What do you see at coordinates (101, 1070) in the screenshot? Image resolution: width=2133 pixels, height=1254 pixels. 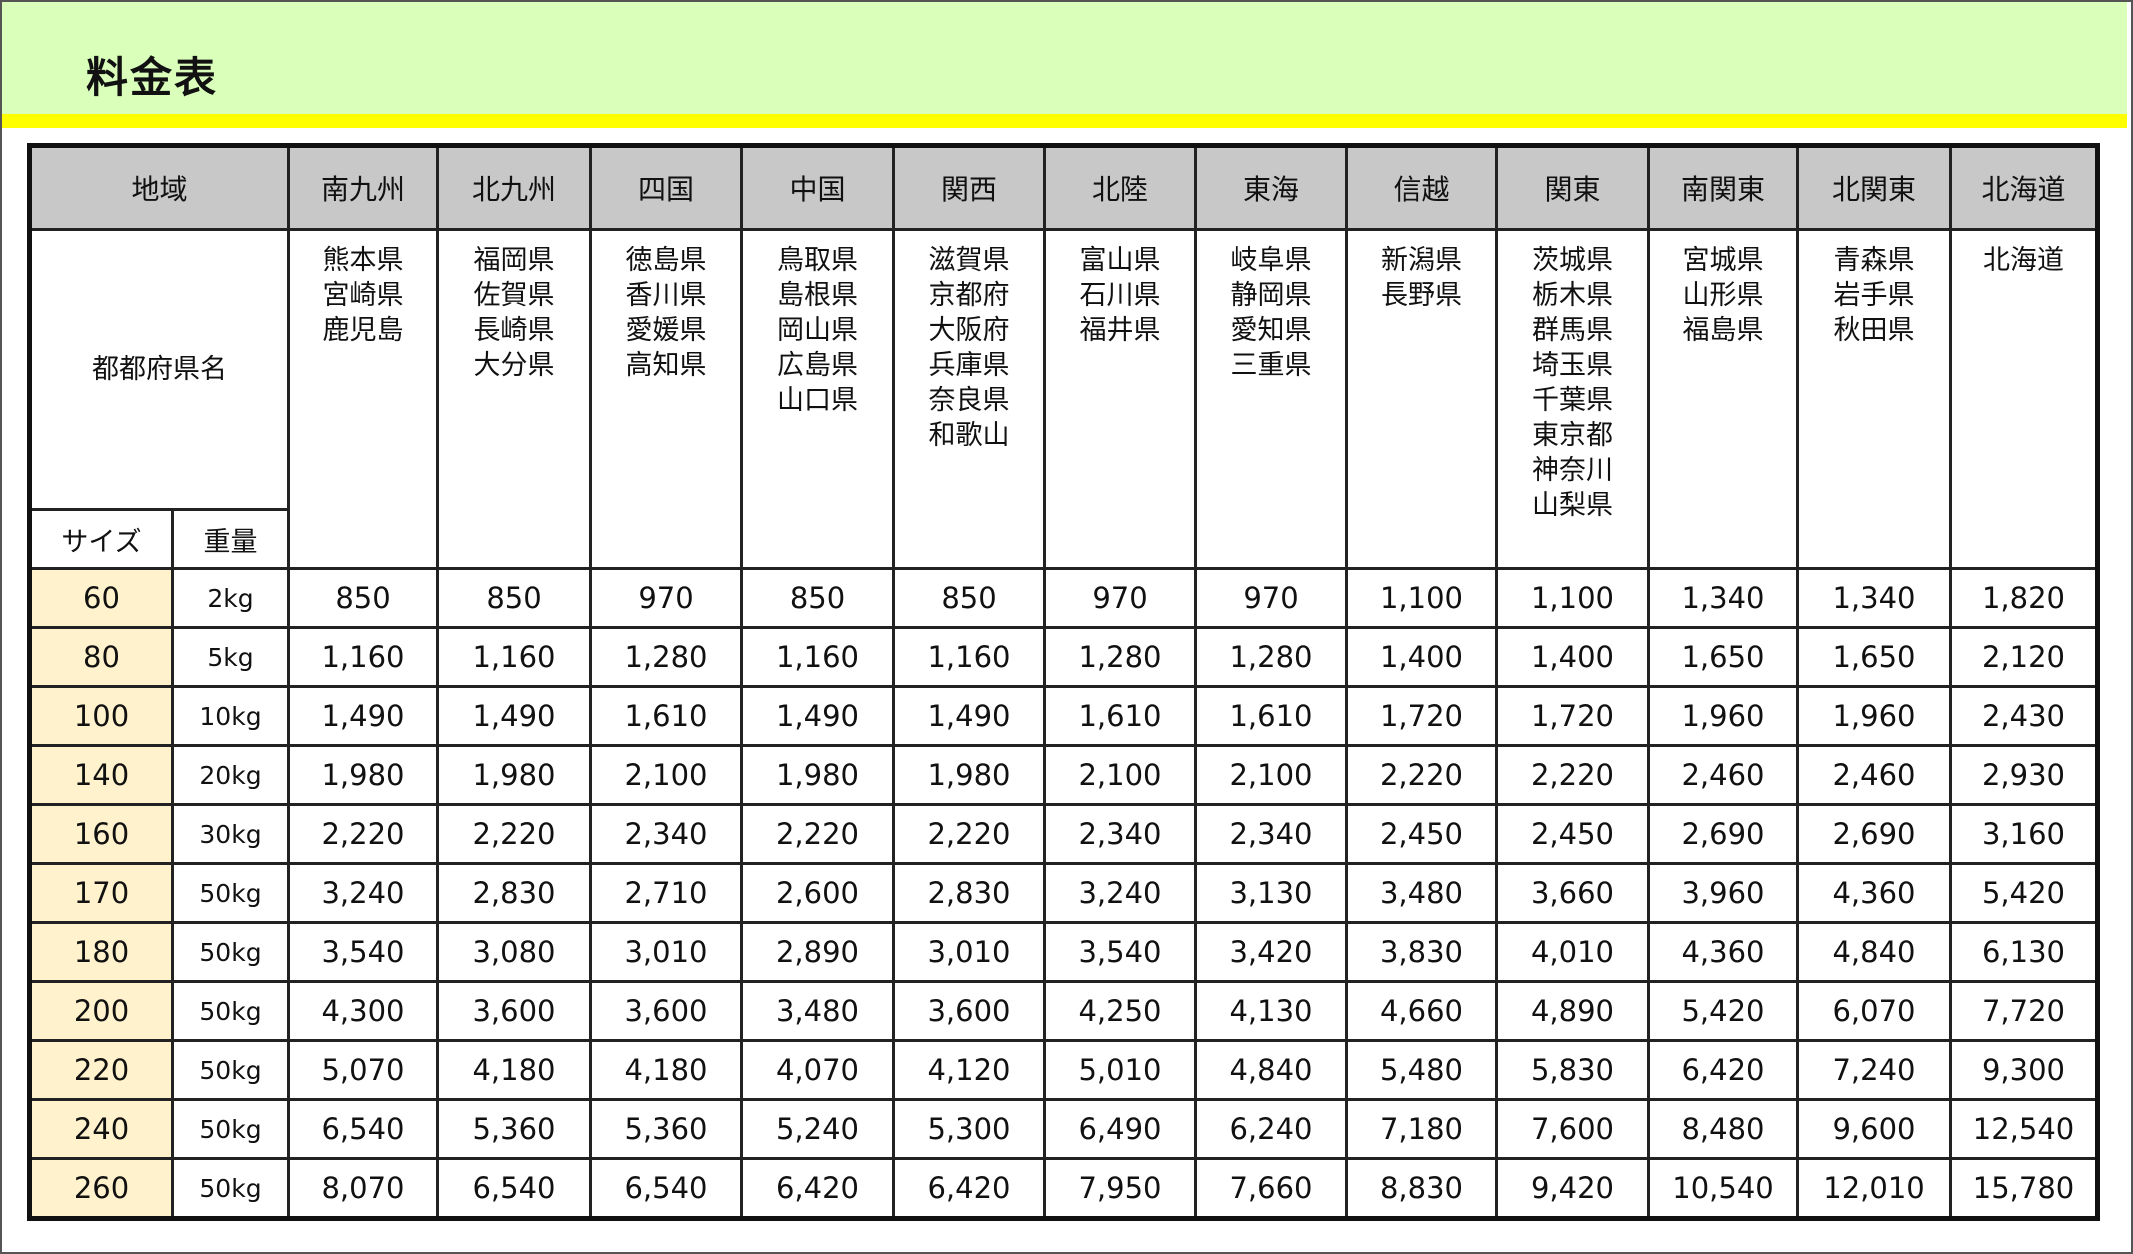 I see `size-cell: 220` at bounding box center [101, 1070].